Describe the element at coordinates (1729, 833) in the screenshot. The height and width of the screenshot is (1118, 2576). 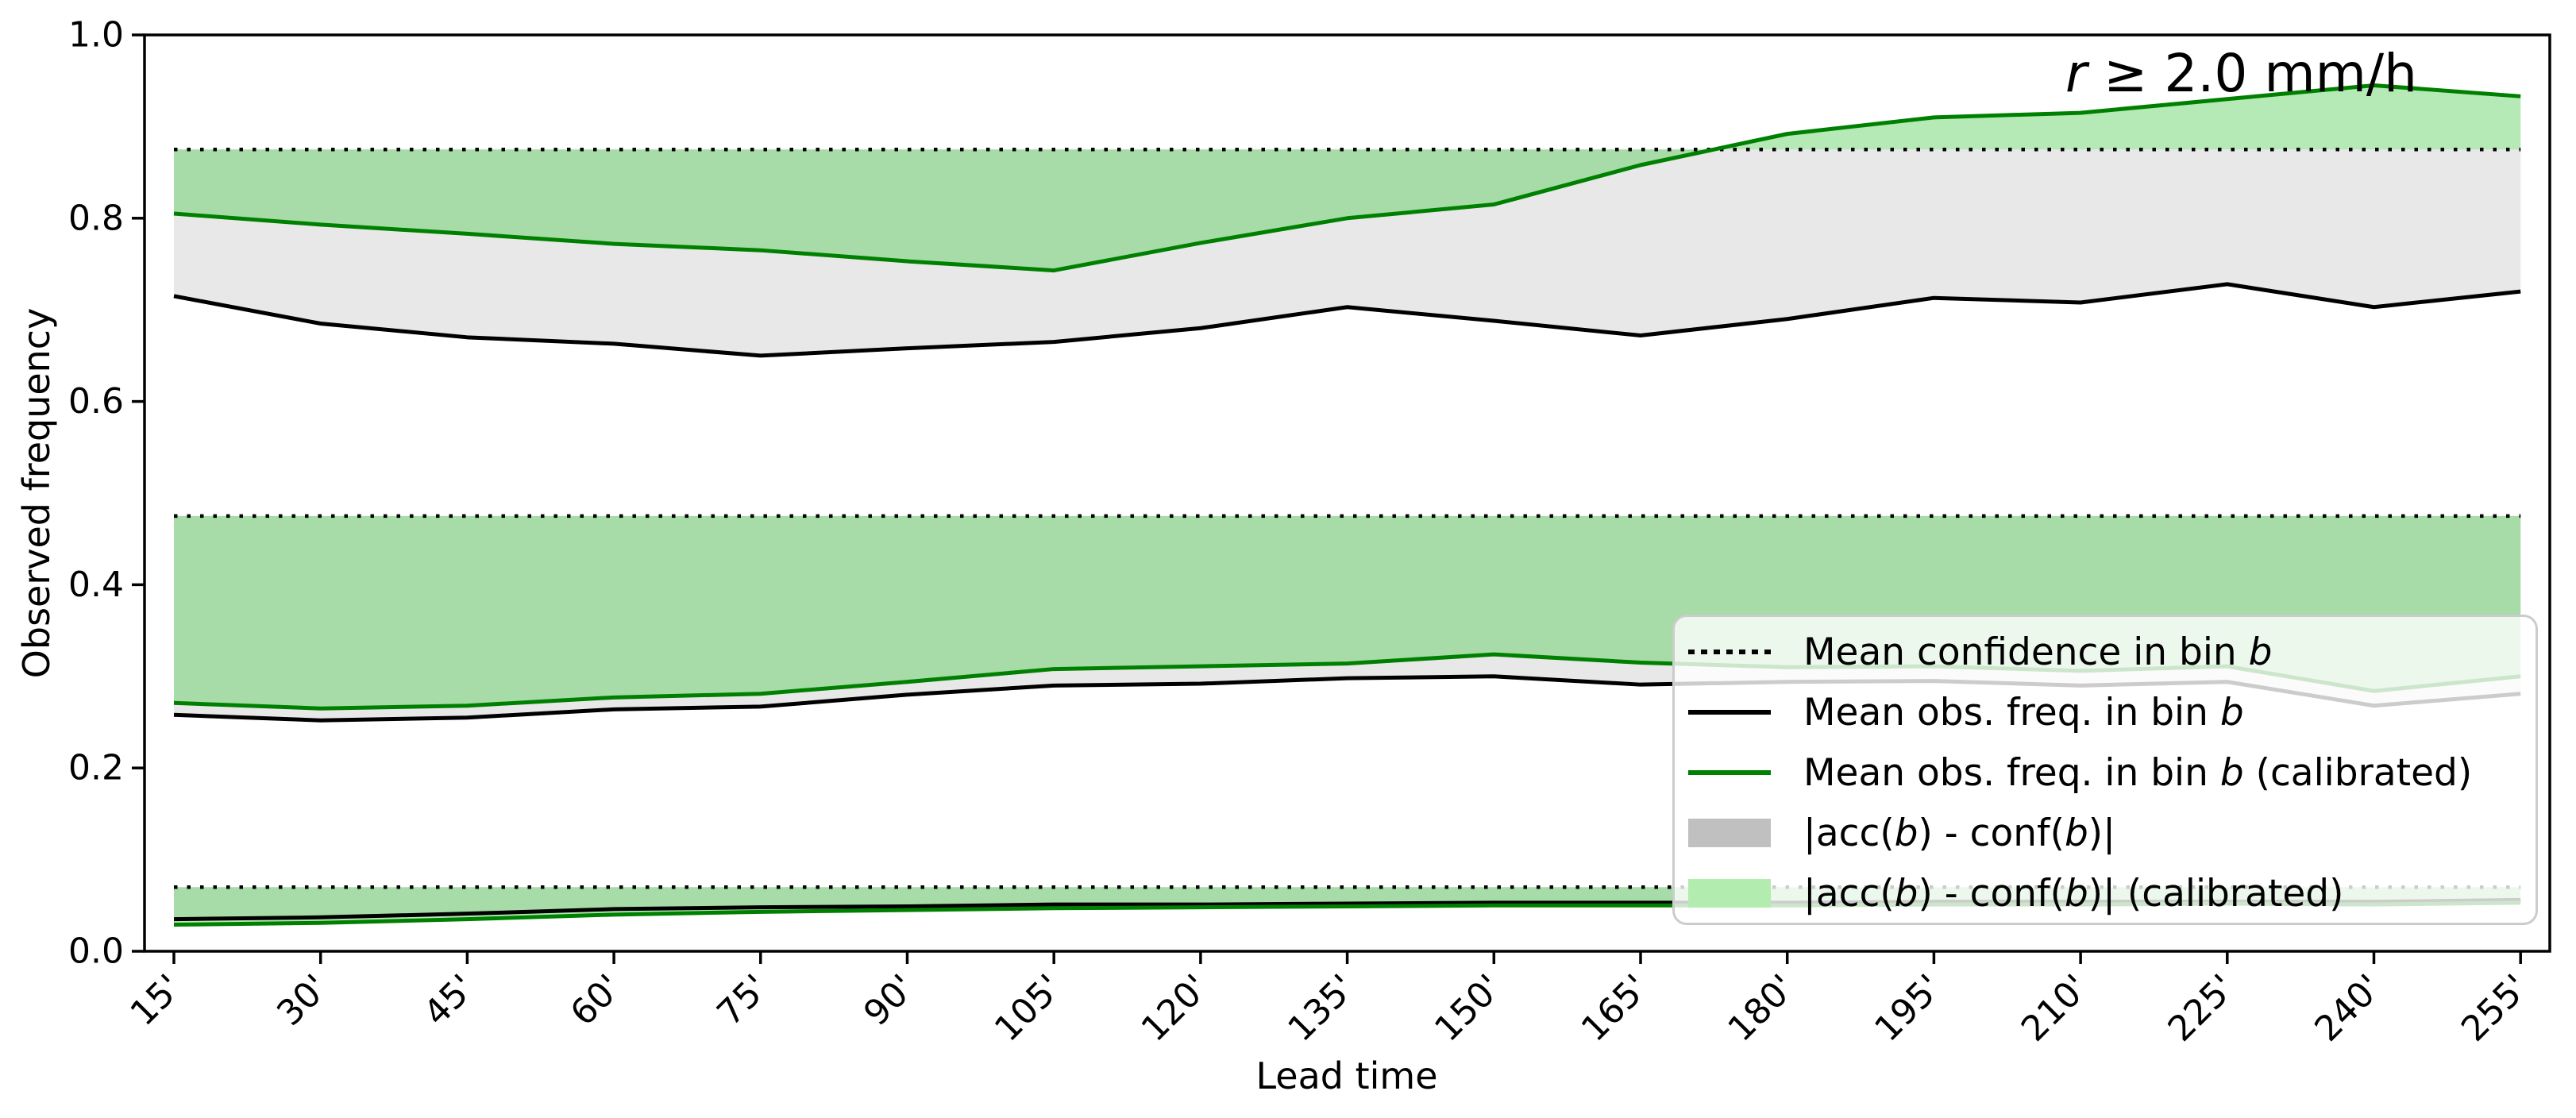
I see `gray-patch-swatch` at that location.